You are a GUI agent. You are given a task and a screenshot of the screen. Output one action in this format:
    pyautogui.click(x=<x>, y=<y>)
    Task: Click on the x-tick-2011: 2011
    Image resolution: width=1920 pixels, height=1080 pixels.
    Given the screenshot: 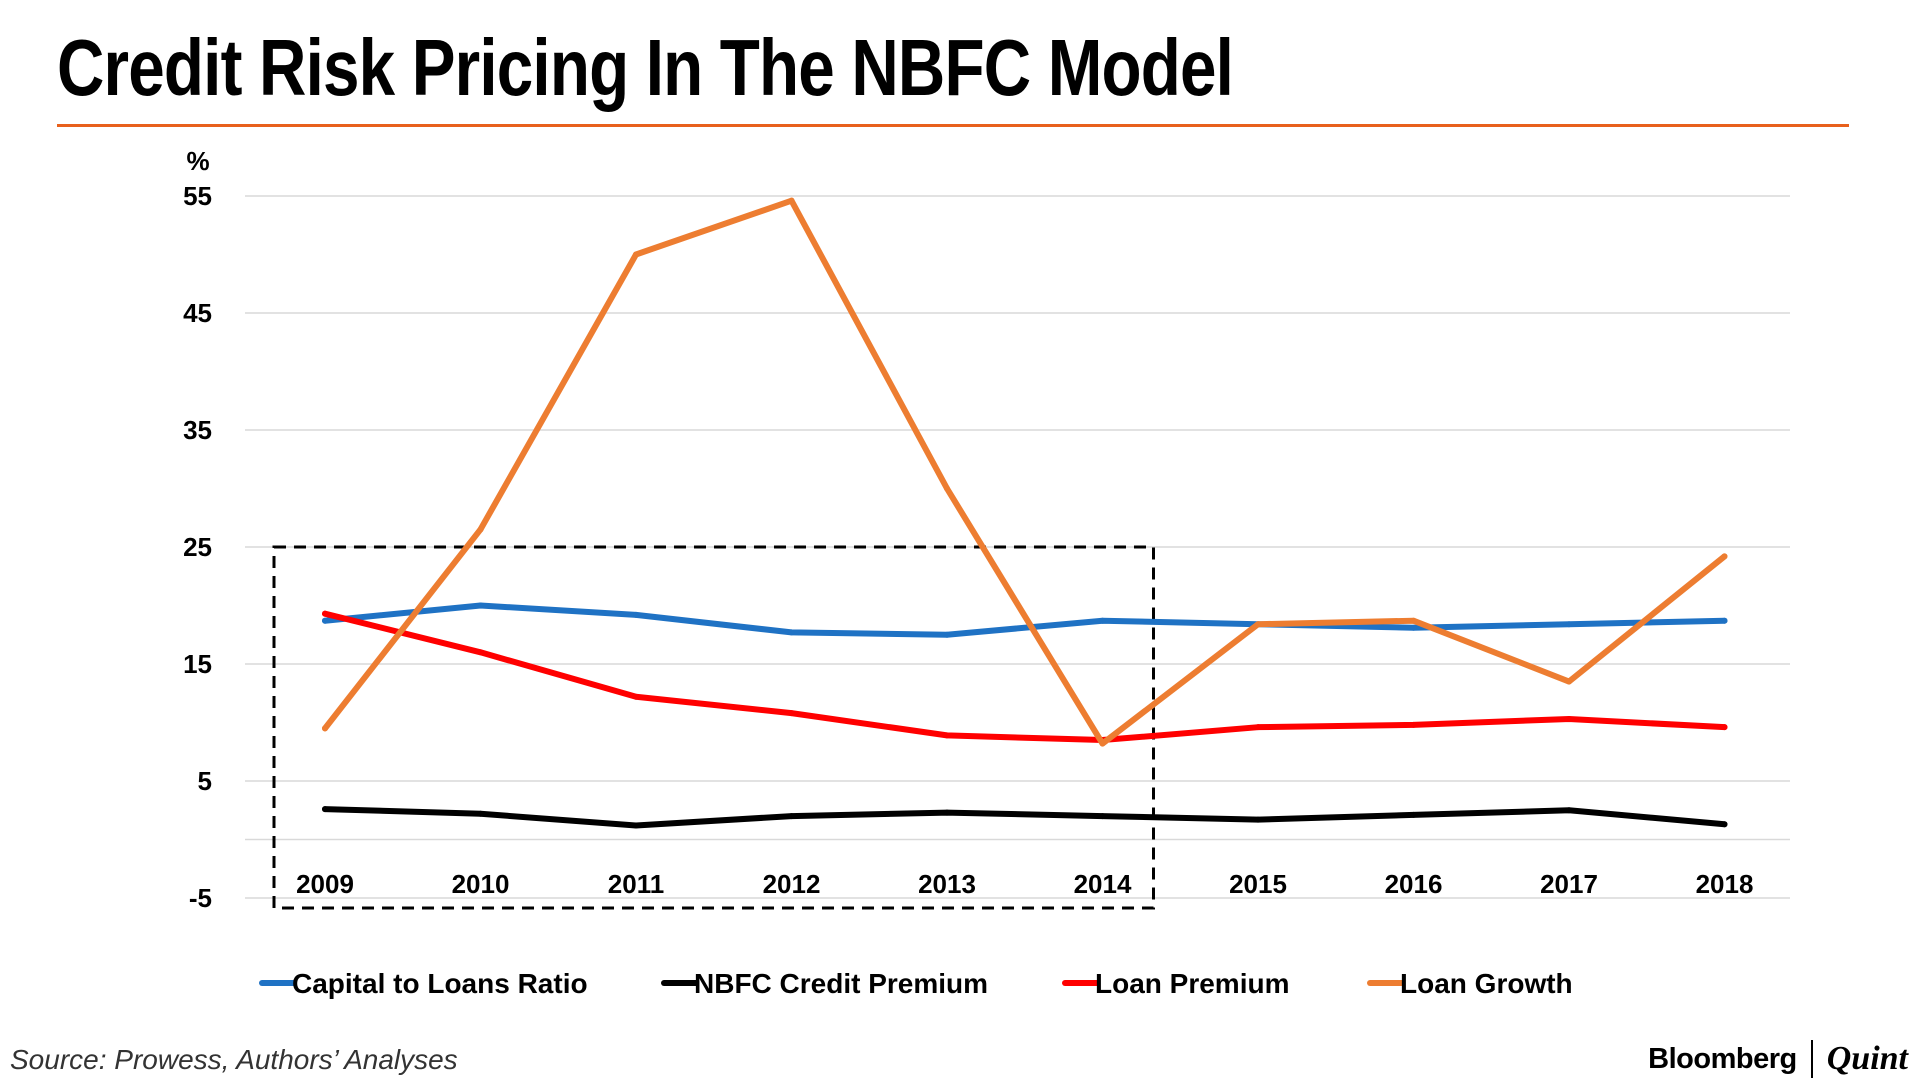 What is the action you would take?
    pyautogui.click(x=636, y=884)
    